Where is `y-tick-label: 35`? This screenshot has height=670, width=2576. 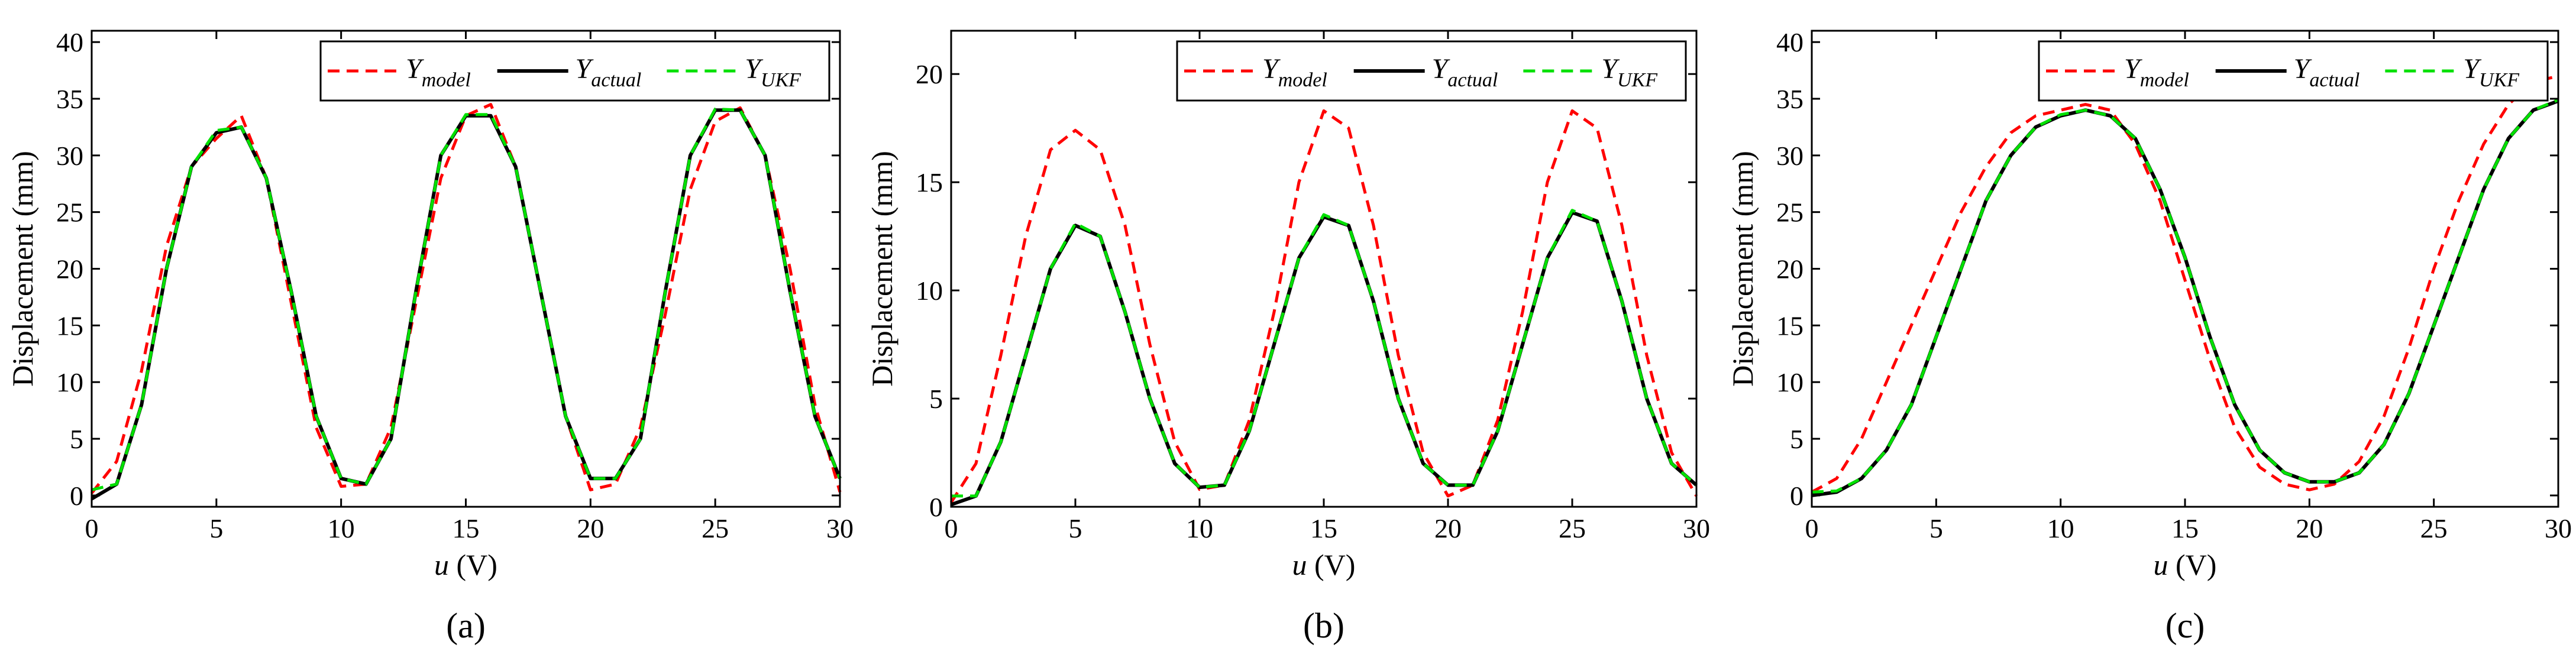 y-tick-label: 35 is located at coordinates (69, 99).